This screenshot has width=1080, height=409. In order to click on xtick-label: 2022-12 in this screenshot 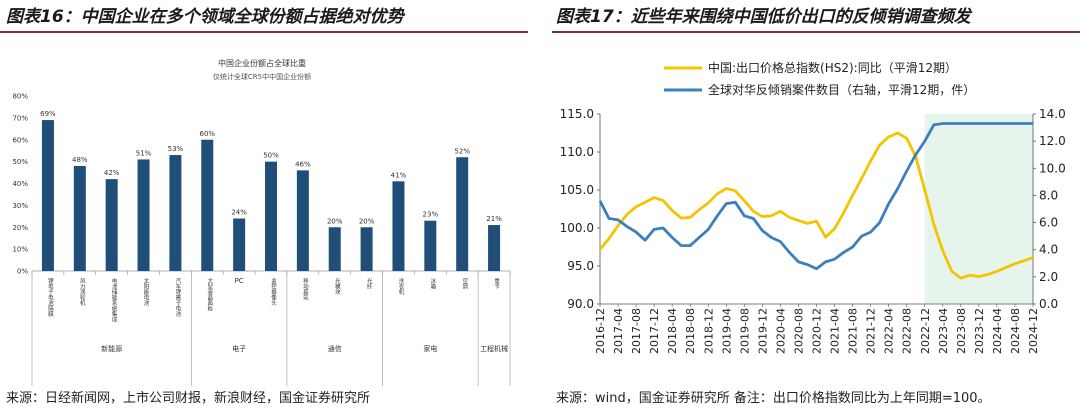, I will do `click(925, 331)`.